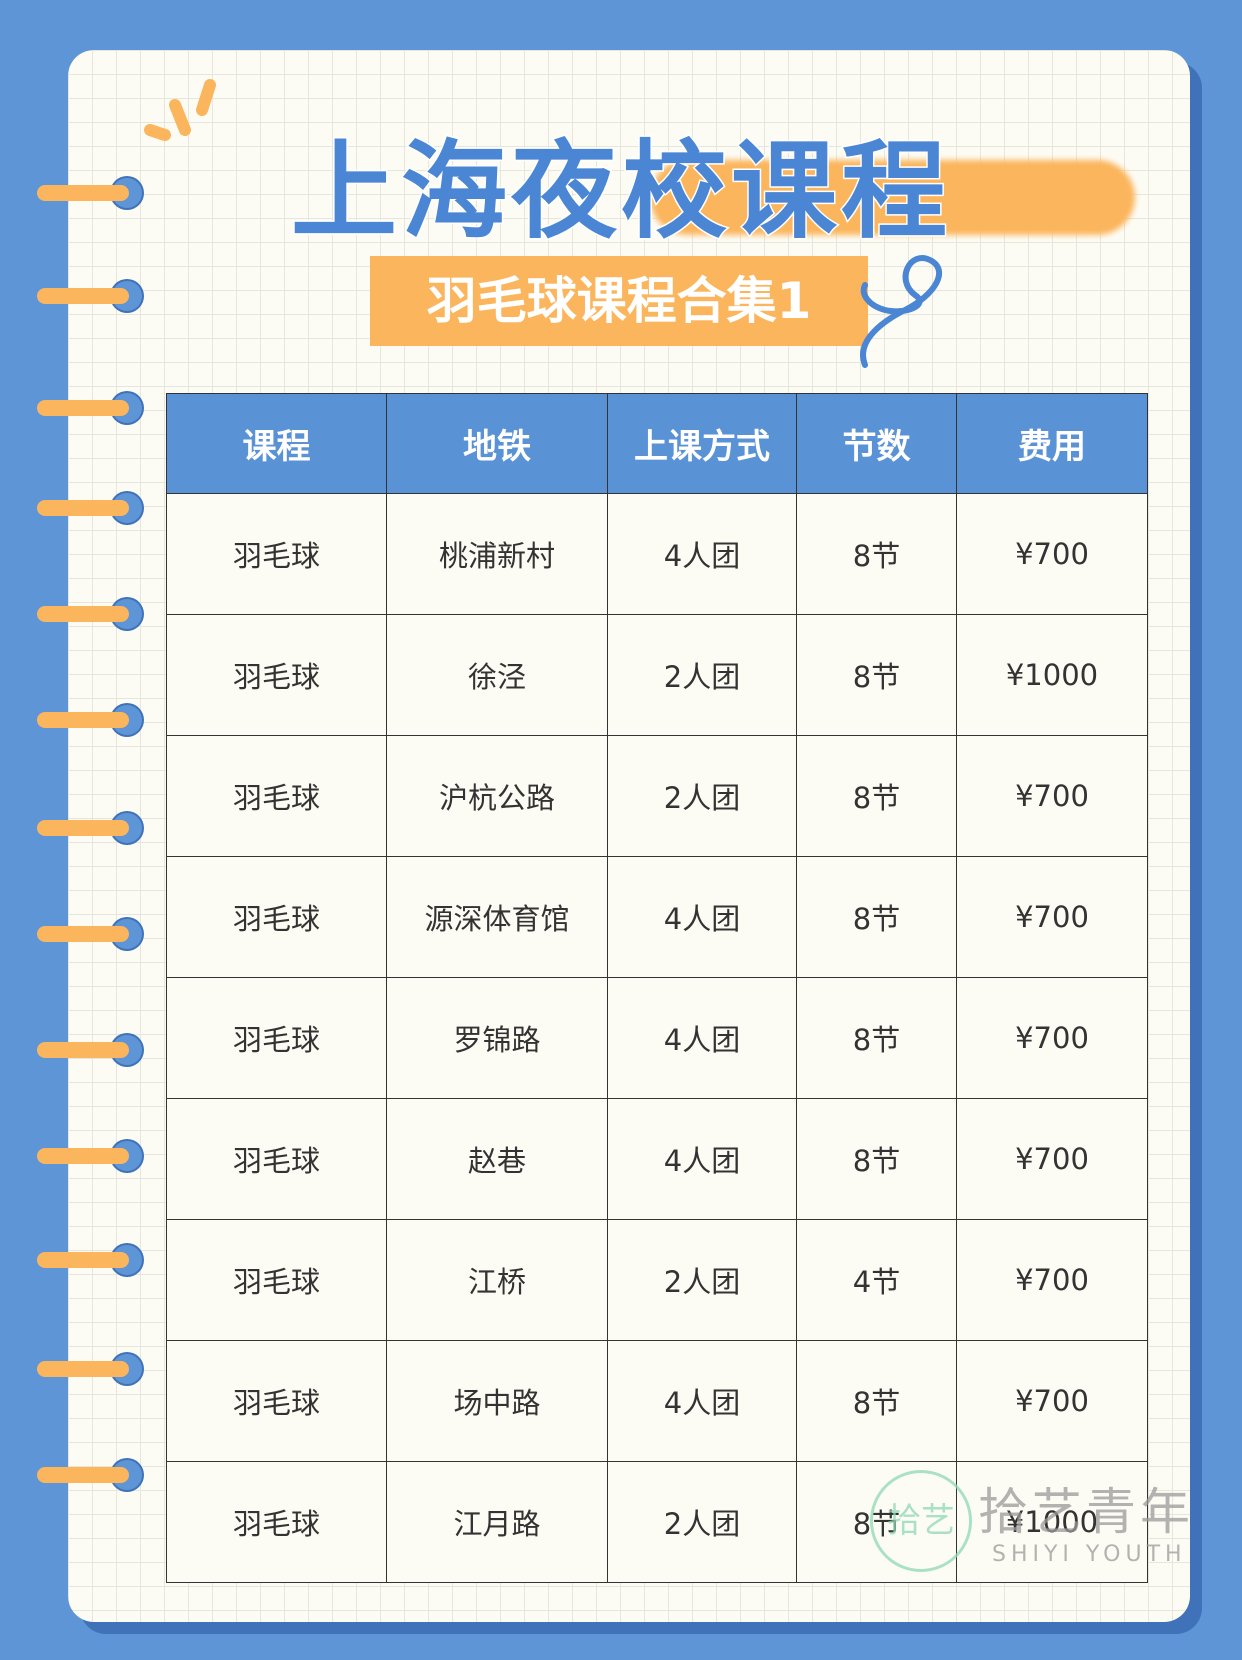 The image size is (1242, 1660). I want to click on table-row: 羽毛球 沪杭公路 2人团 8节 ¥700, so click(657, 796).